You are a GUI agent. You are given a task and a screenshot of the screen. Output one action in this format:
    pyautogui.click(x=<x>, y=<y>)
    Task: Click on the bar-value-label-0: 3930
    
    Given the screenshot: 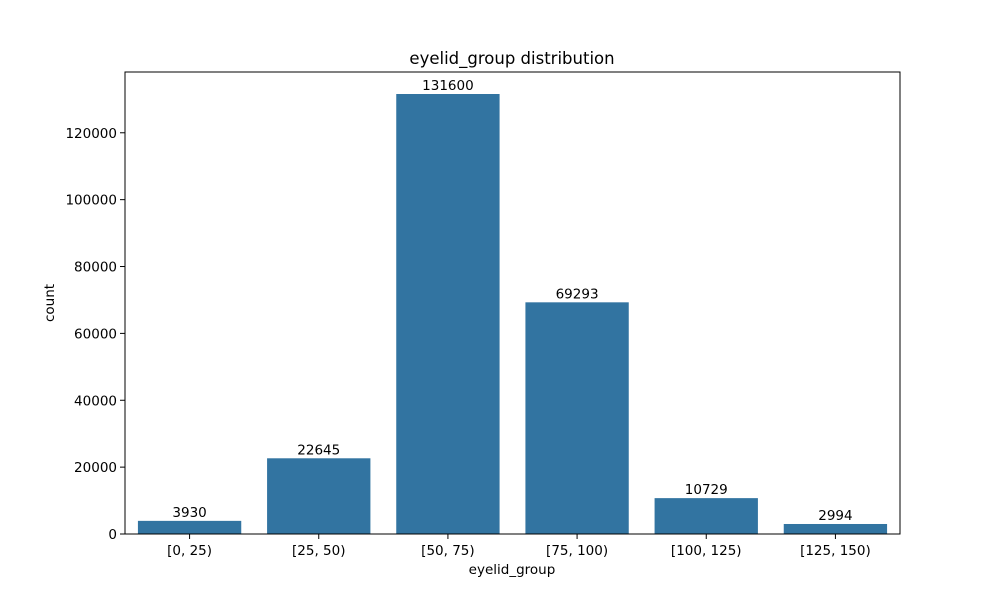 What is the action you would take?
    pyautogui.click(x=189, y=513)
    